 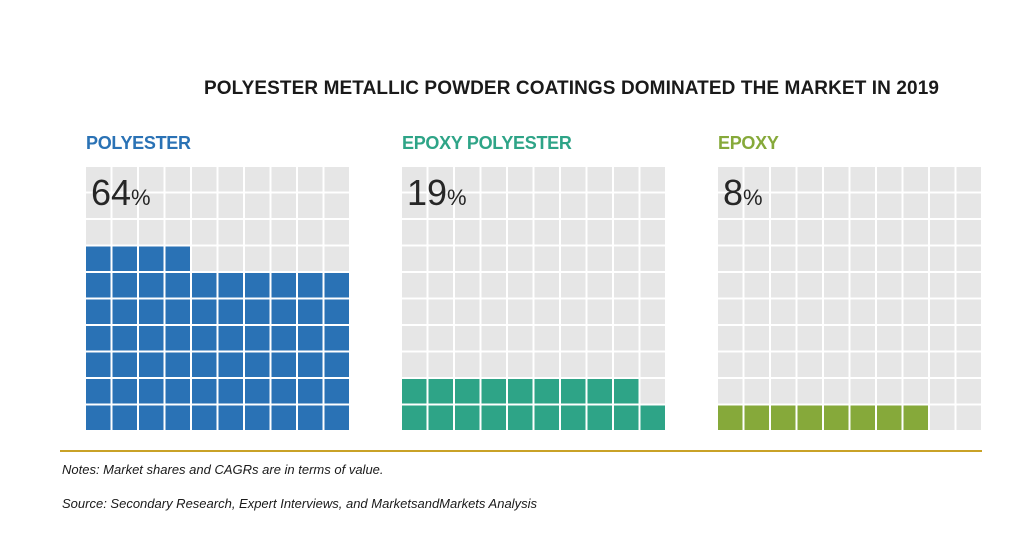 I want to click on waffle-epoxy, so click(x=849, y=298).